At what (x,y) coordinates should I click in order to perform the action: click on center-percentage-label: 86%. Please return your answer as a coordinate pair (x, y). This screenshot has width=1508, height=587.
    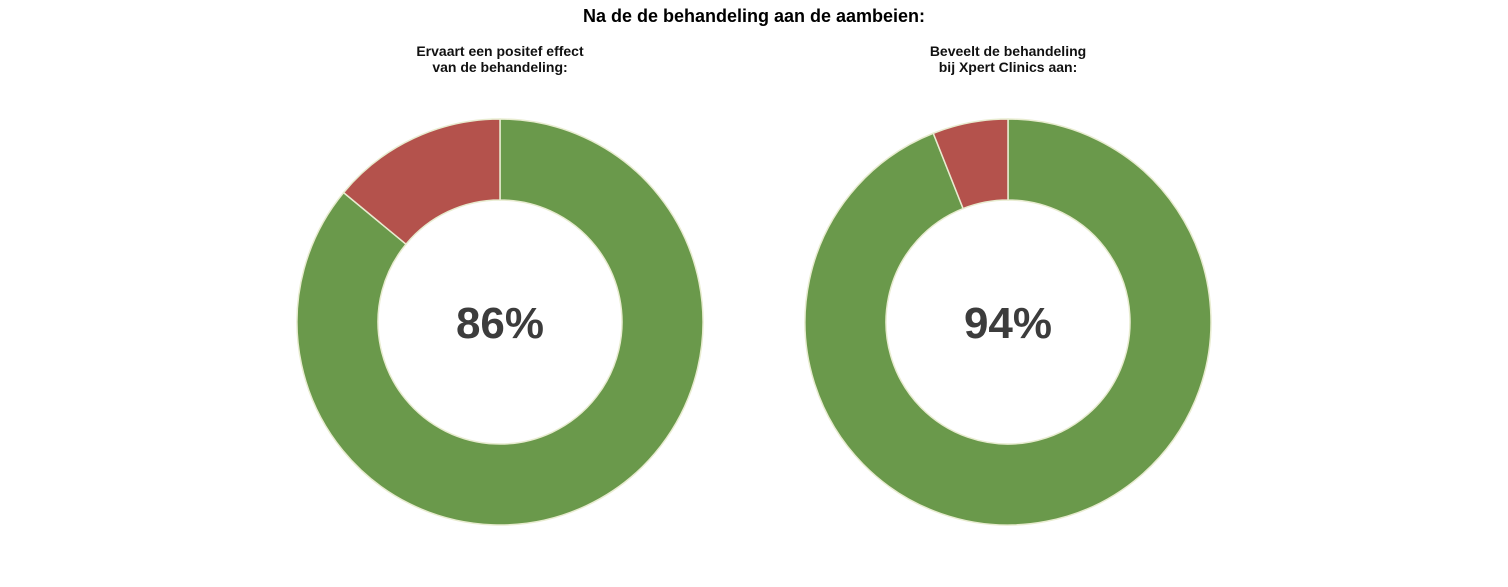
    Looking at the image, I should click on (500, 323).